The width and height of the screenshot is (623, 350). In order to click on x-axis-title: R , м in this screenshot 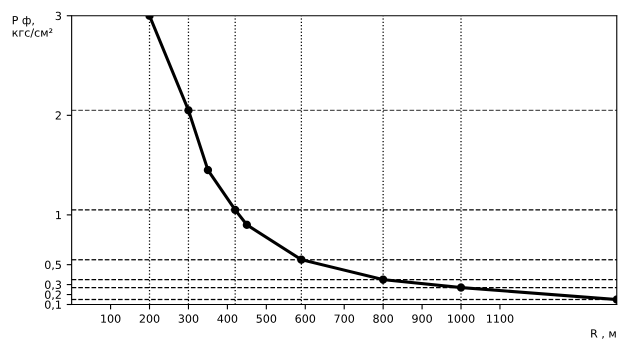, I will do `click(603, 334)`.